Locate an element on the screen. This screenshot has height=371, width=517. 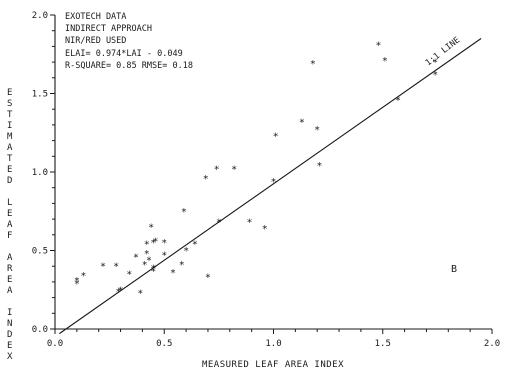
annotation-line: INDIRECT APPROACH is located at coordinates (108, 29).